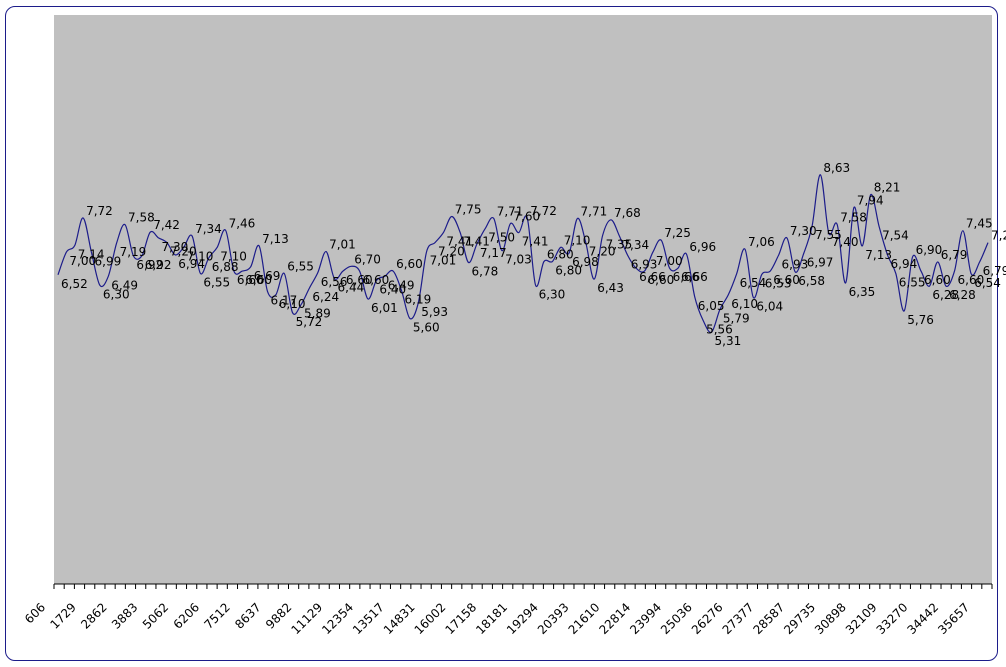 Image resolution: width=1006 pixels, height=667 pixels. I want to click on data-label: 6,04, so click(769, 307).